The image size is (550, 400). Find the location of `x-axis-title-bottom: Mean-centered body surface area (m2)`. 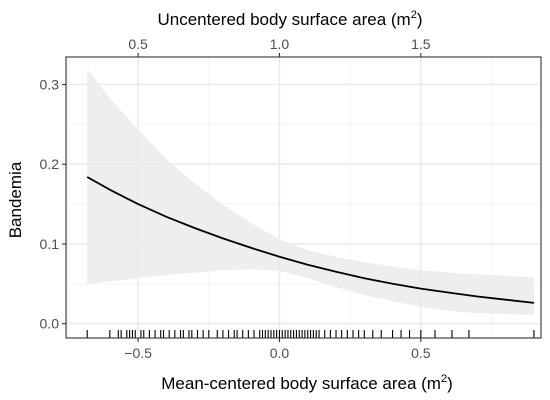

x-axis-title-bottom: Mean-centered body surface area (m2) is located at coordinates (307, 383).